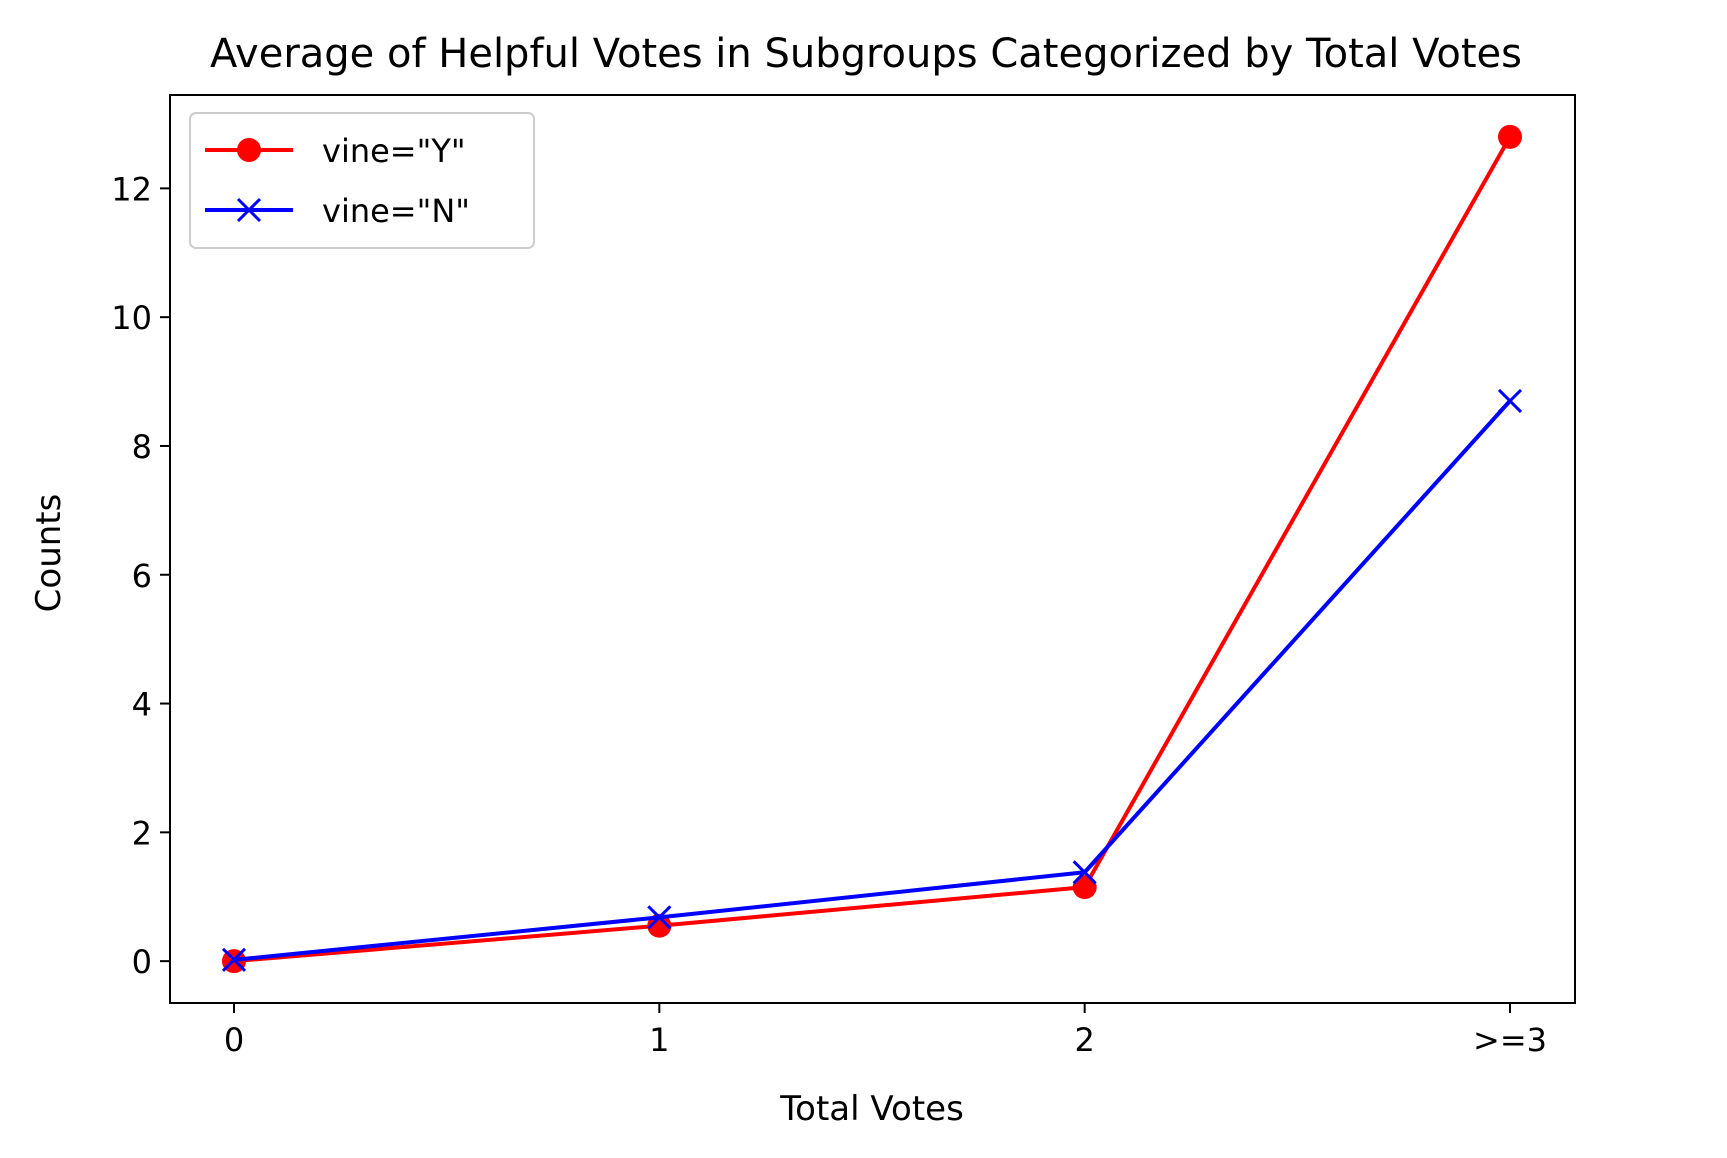  Describe the element at coordinates (142, 705) in the screenshot. I see `y-tick-label: 4` at that location.